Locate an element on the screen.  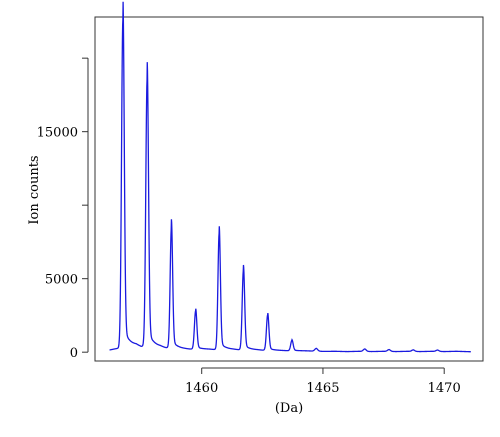
y-tick-label: 0 is located at coordinates (74, 353).